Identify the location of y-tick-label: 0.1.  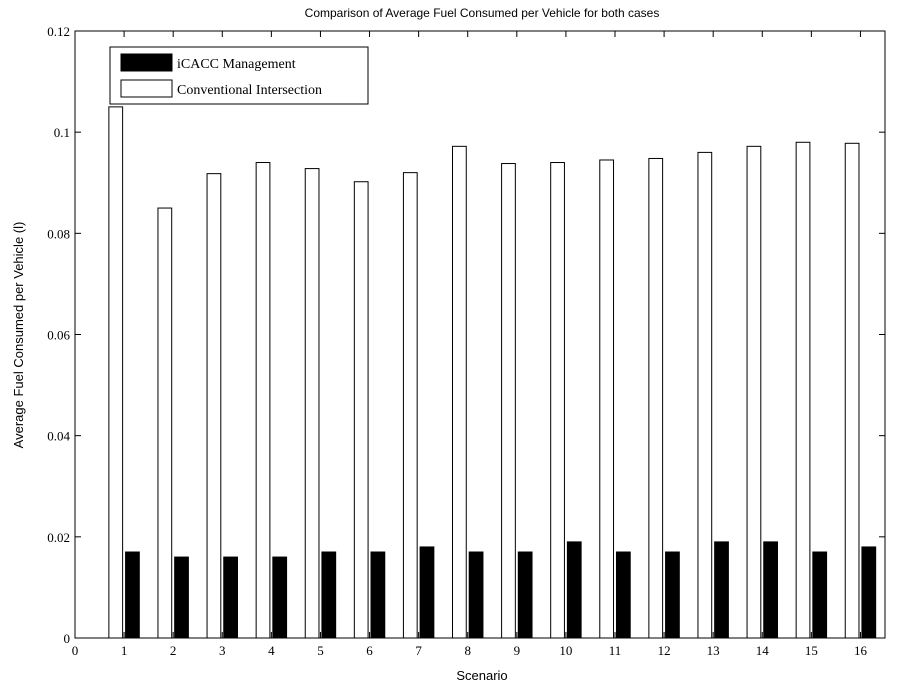
(62, 132).